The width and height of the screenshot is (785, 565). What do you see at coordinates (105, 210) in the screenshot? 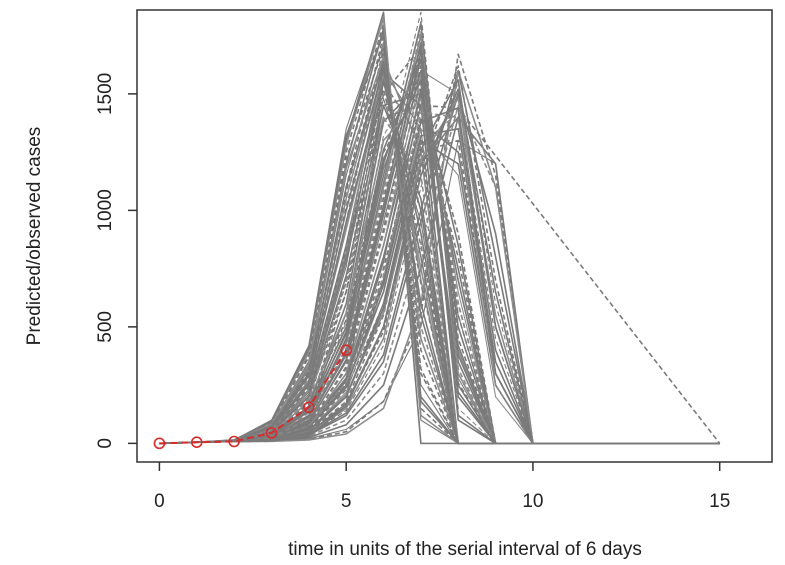
I see `y-tick-label: 1000` at bounding box center [105, 210].